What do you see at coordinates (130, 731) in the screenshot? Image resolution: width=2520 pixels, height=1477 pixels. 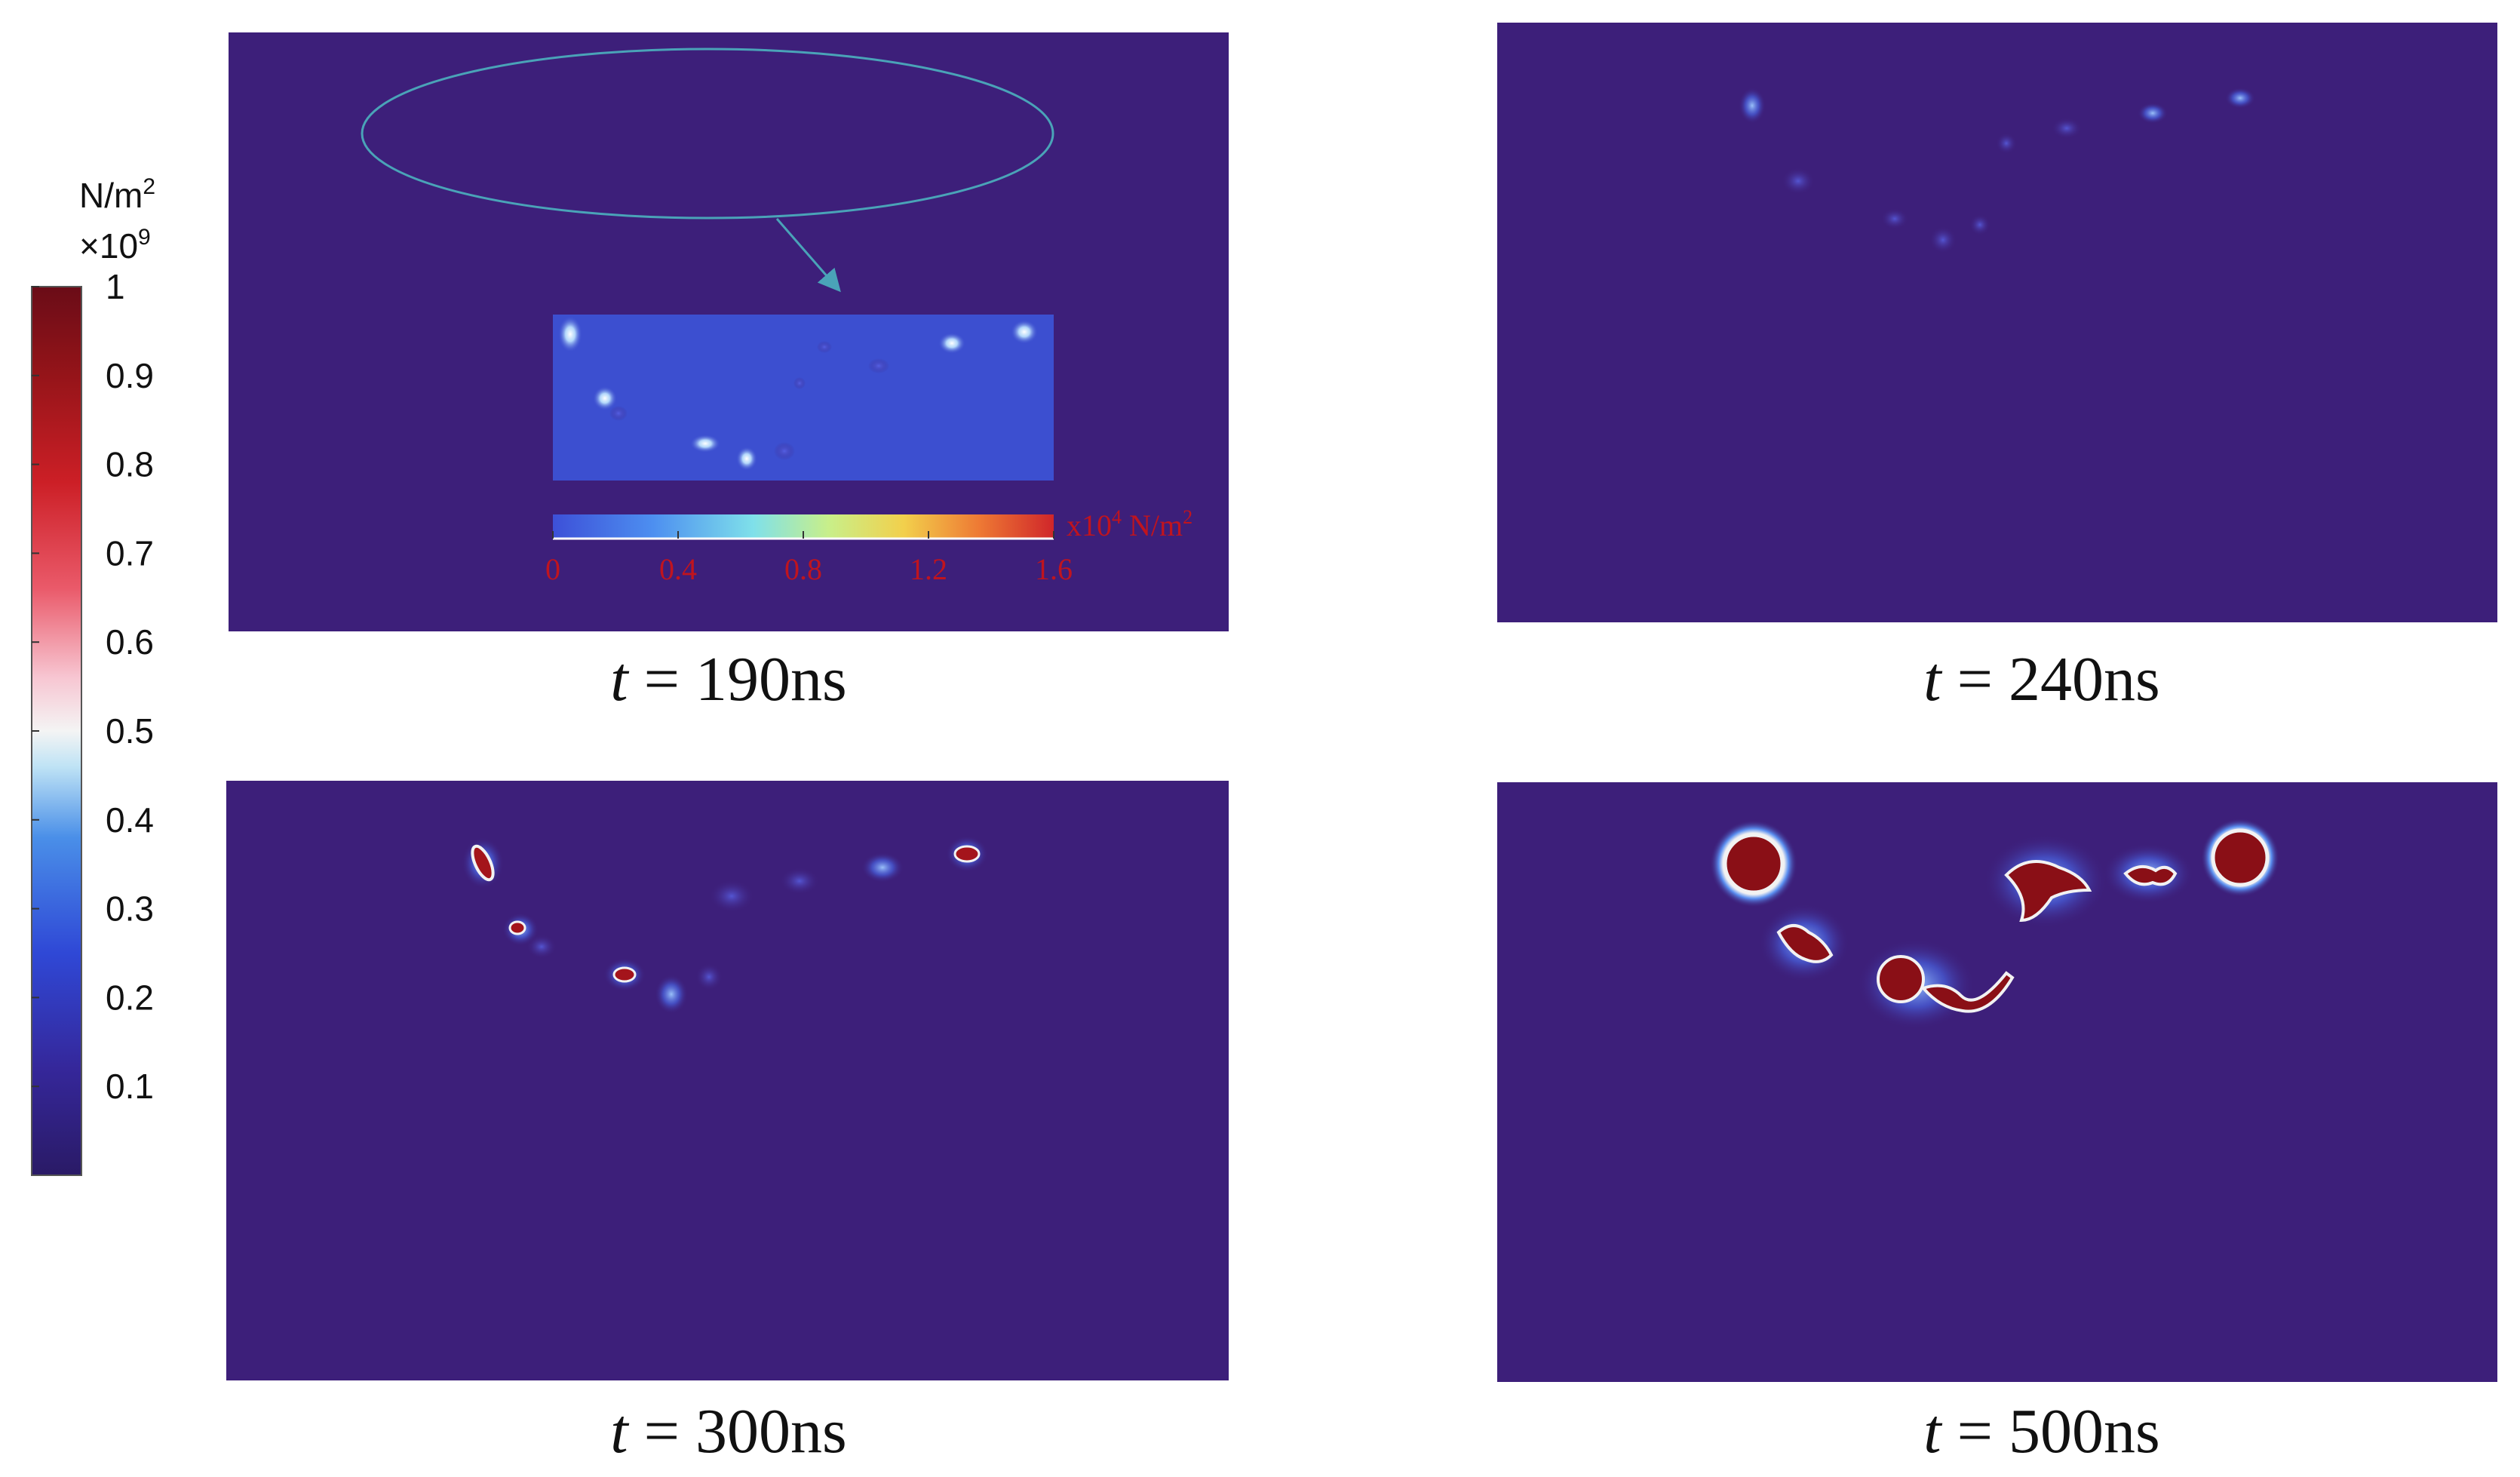 I see `colorbar-tick-label: 0.5` at bounding box center [130, 731].